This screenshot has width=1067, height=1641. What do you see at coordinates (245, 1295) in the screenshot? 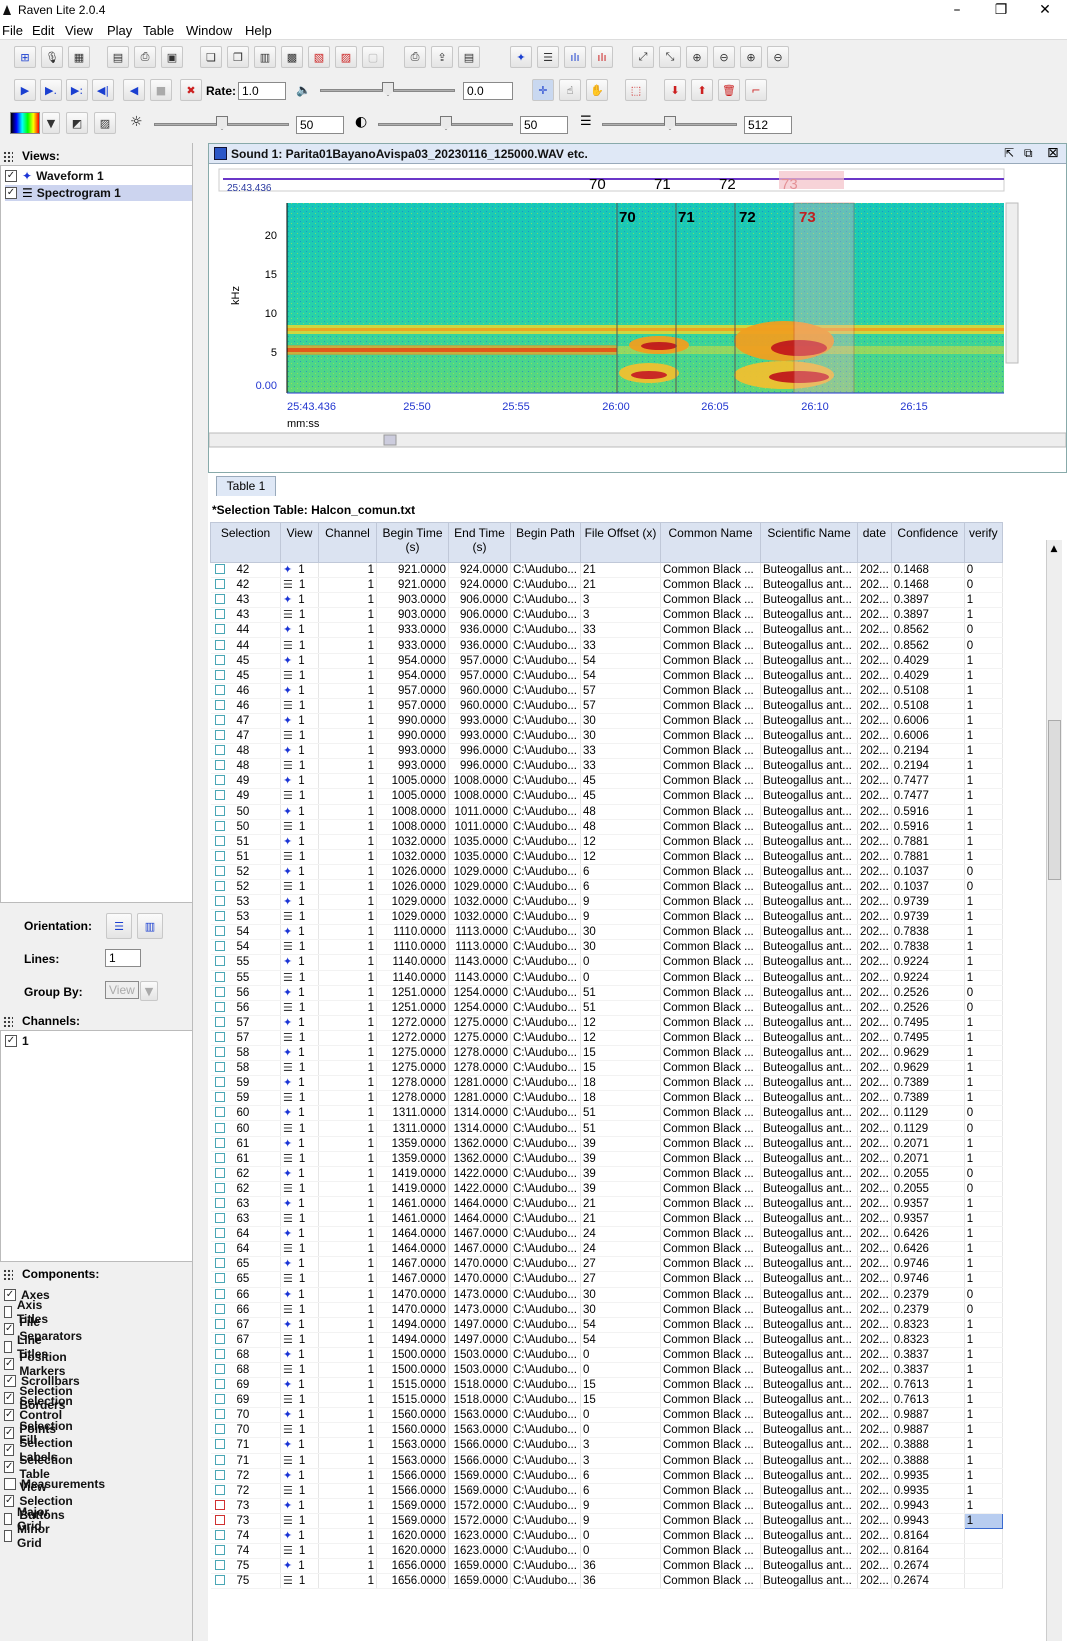
I see `selection-cell: 66` at bounding box center [245, 1295].